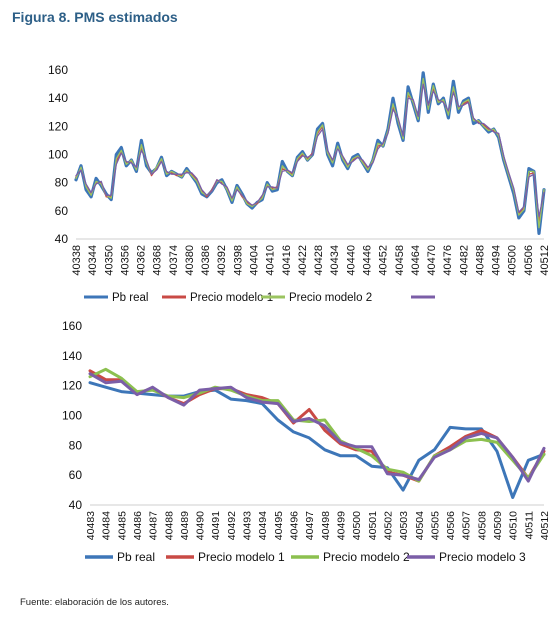 The width and height of the screenshot is (557, 622). What do you see at coordinates (388, 525) in the screenshot?
I see `x-tick-label: 40502` at bounding box center [388, 525].